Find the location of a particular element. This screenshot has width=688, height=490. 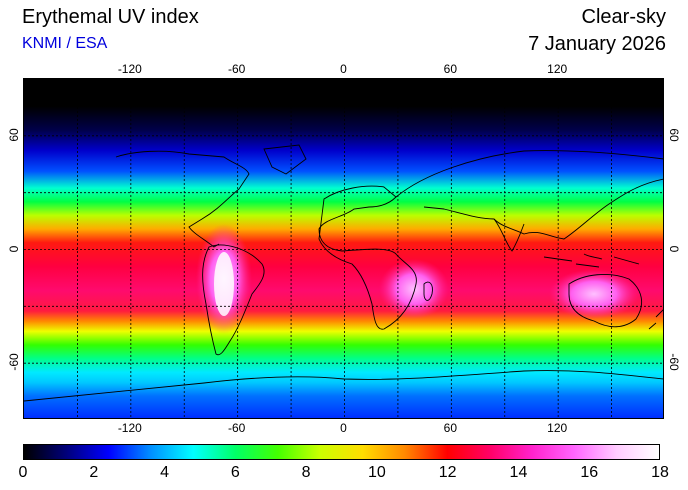

colorbar-tick-label: 6 is located at coordinates (235, 472).